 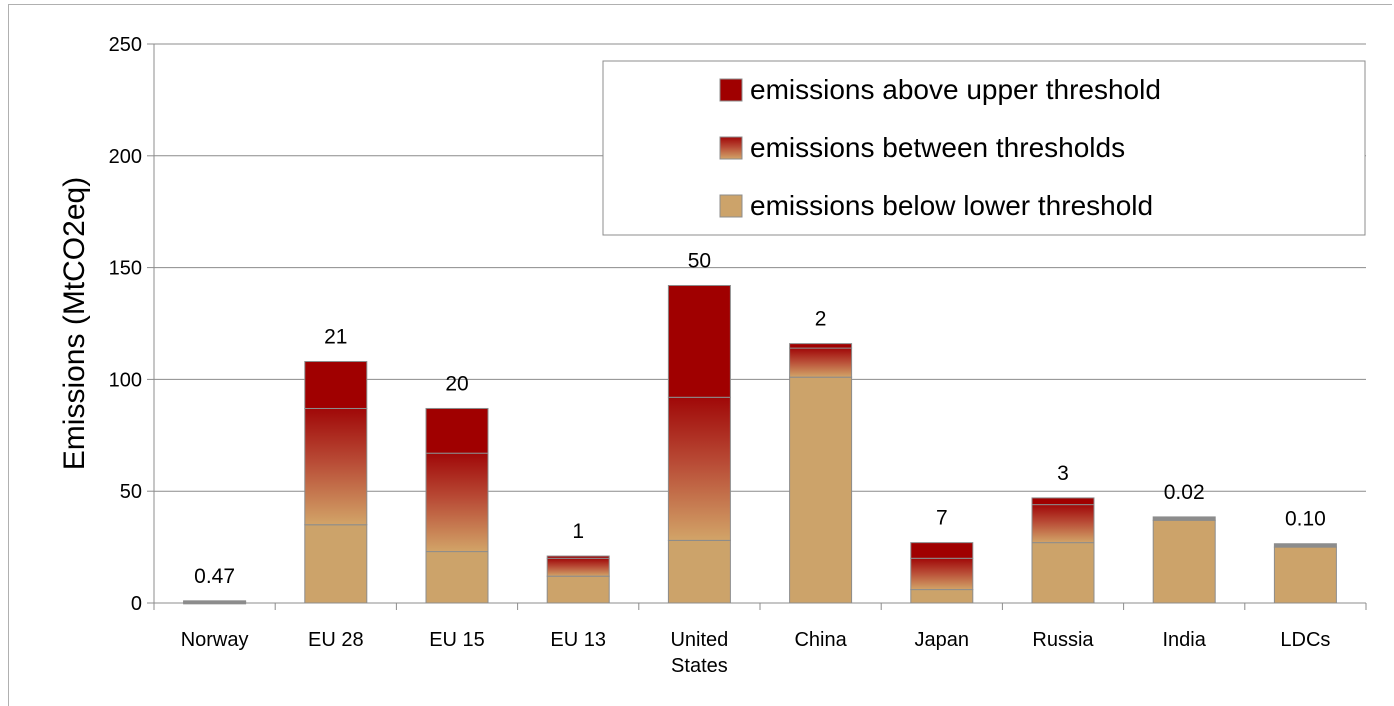 What do you see at coordinates (942, 518) in the screenshot?
I see `data-label: 7` at bounding box center [942, 518].